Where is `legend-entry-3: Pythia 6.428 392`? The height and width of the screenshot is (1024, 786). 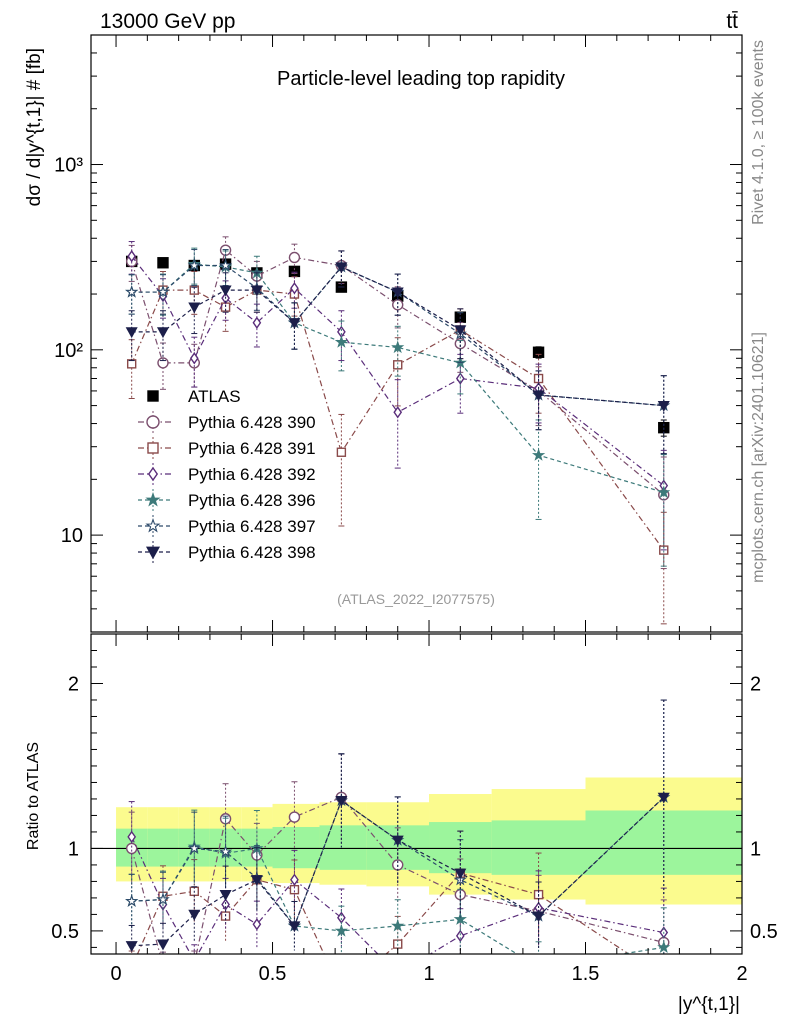 legend-entry-3: Pythia 6.428 392 is located at coordinates (227, 474).